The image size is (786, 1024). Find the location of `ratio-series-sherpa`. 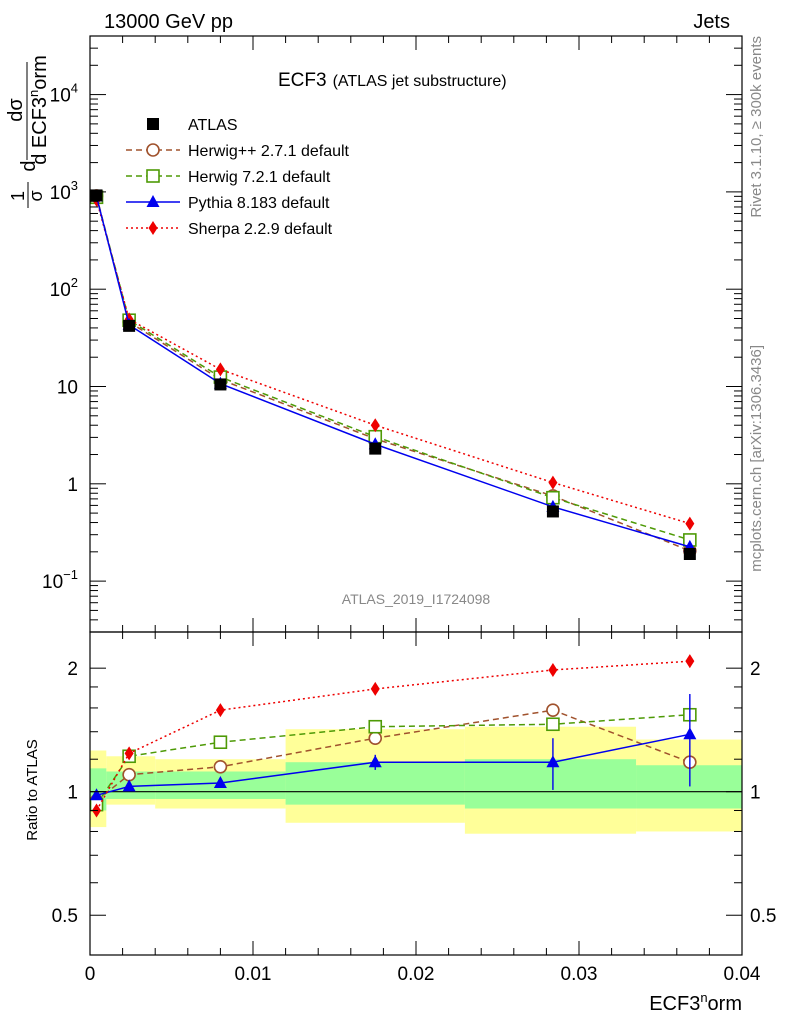

ratio-series-sherpa is located at coordinates (393, 736).